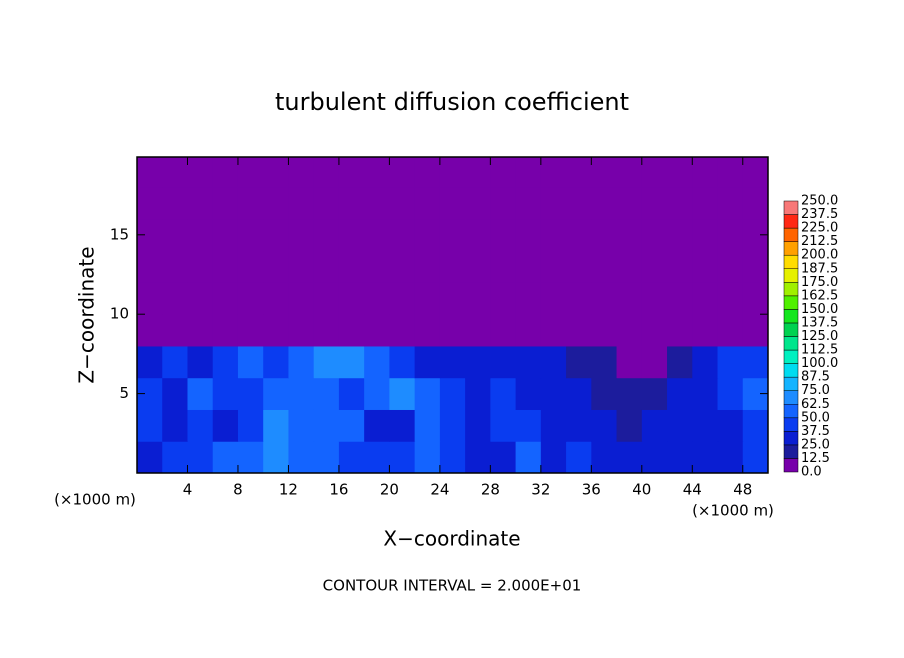 The height and width of the screenshot is (658, 904). I want to click on x-tick-label: 24, so click(439, 490).